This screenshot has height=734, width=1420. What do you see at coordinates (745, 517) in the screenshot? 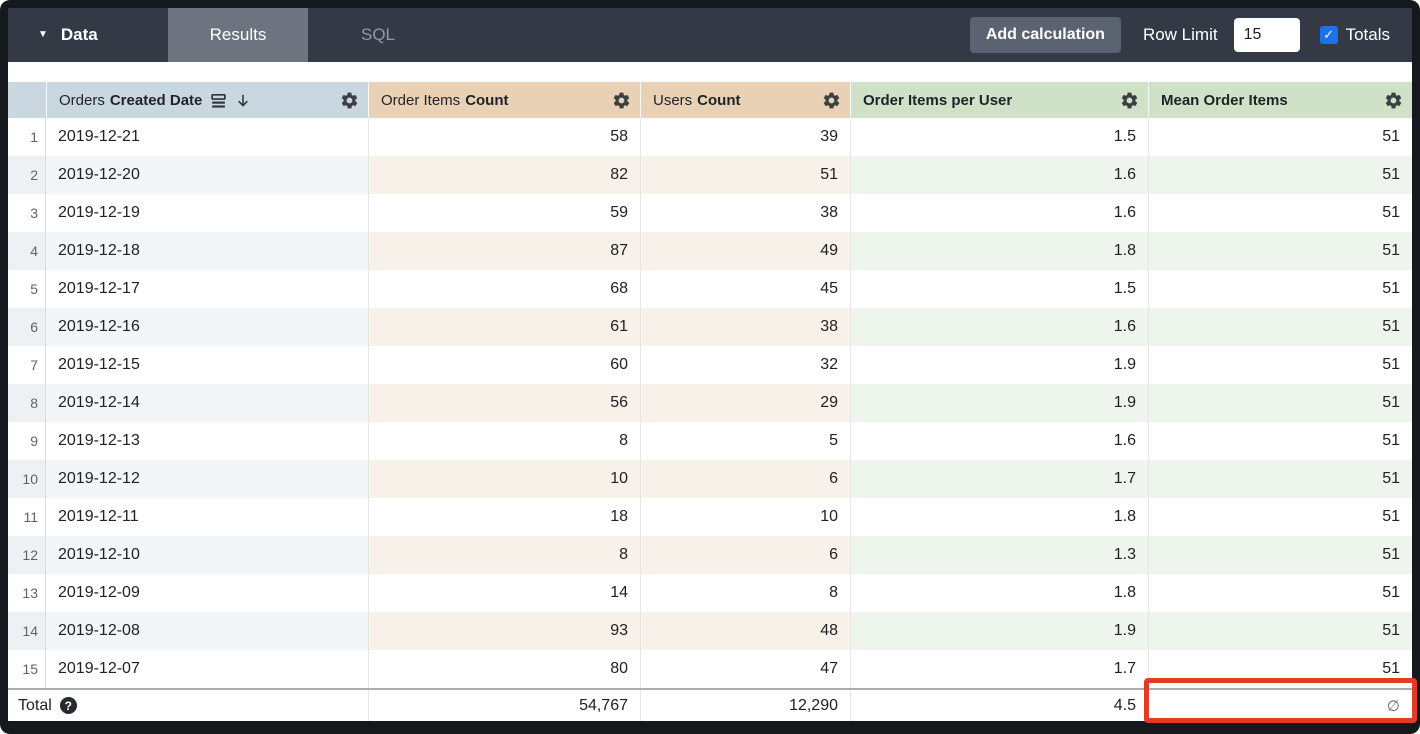
I see `cell-users-count: 10` at bounding box center [745, 517].